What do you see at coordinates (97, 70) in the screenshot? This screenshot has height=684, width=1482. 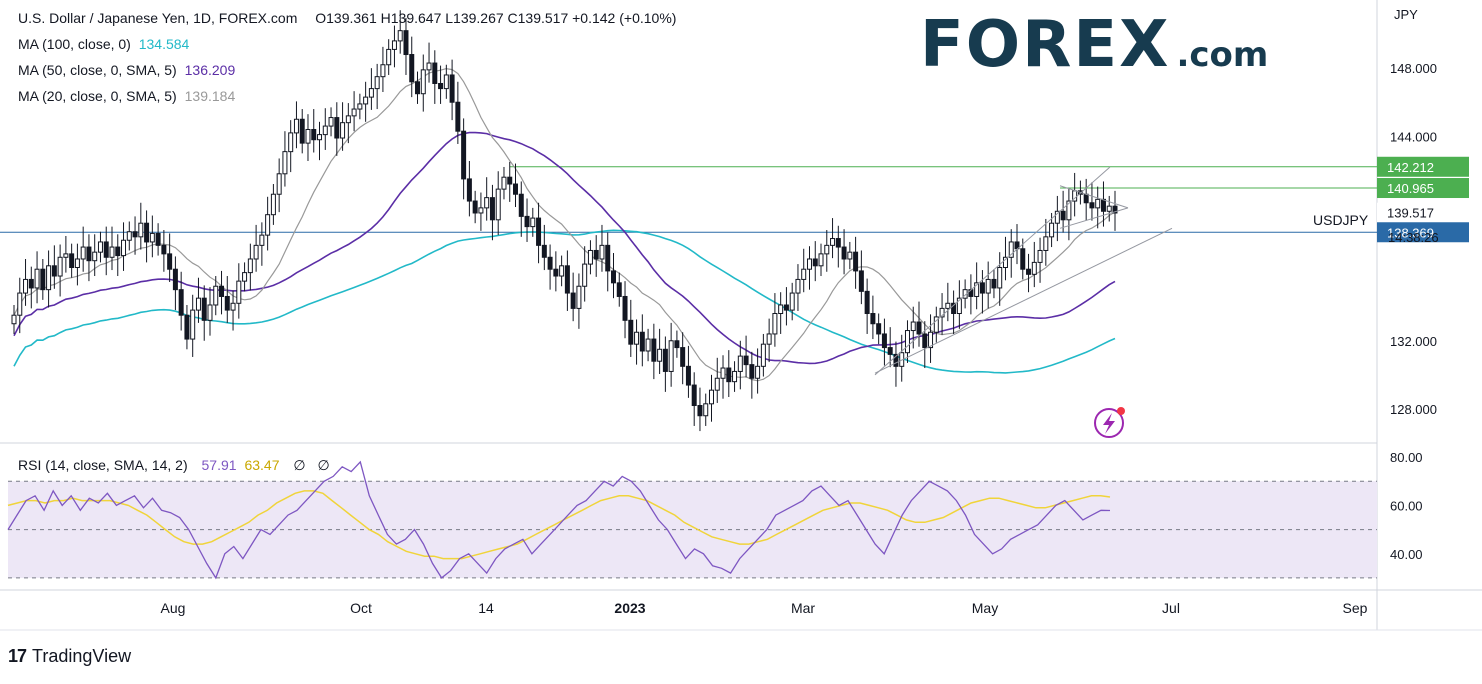 I see `ma50-label: MA (50, close, 0, SMA, 5)` at bounding box center [97, 70].